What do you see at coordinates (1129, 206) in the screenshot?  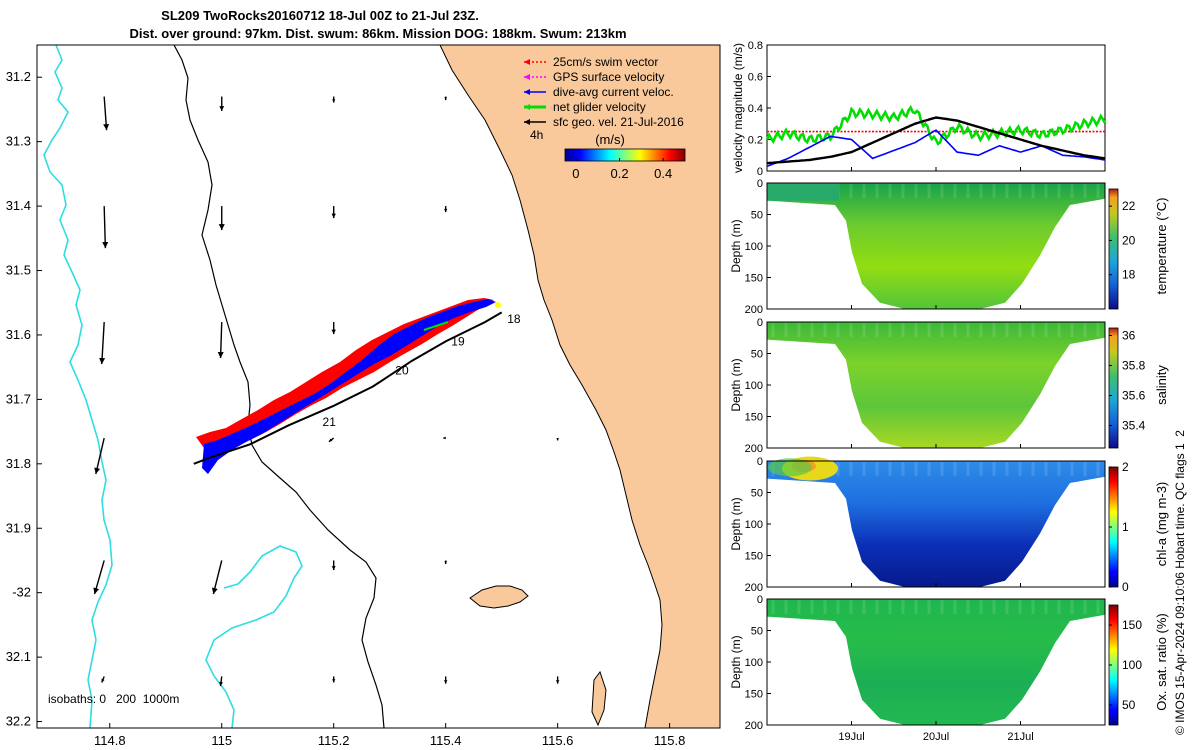 I see `section-colorbar-tick-label: 22` at bounding box center [1129, 206].